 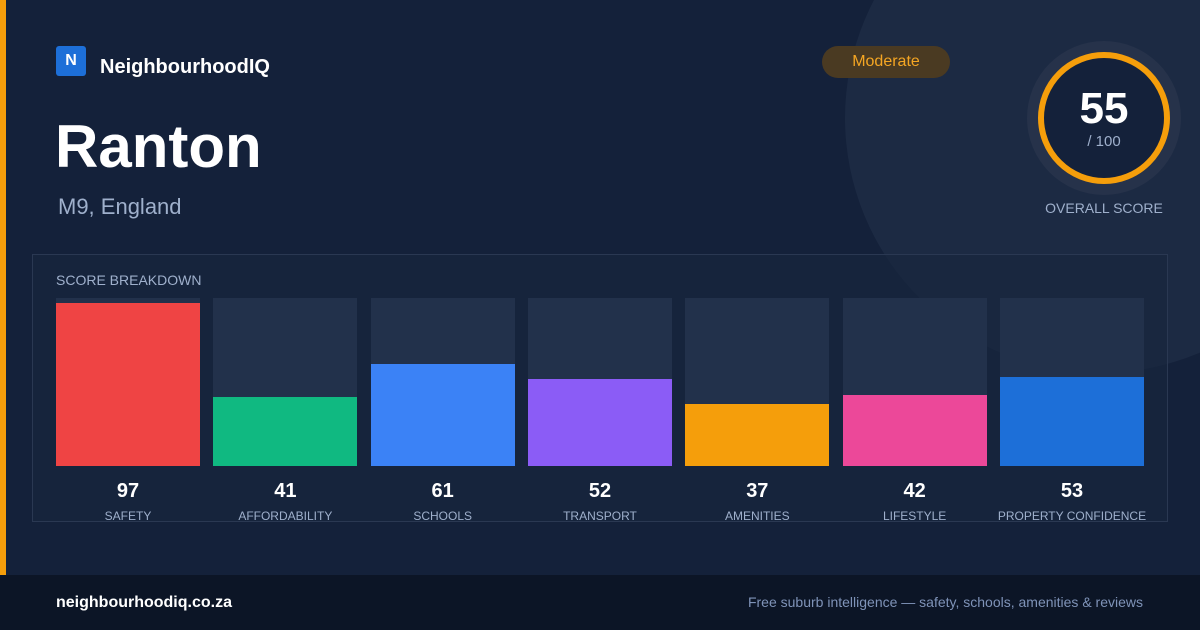 I want to click on logo: N, so click(x=71, y=61).